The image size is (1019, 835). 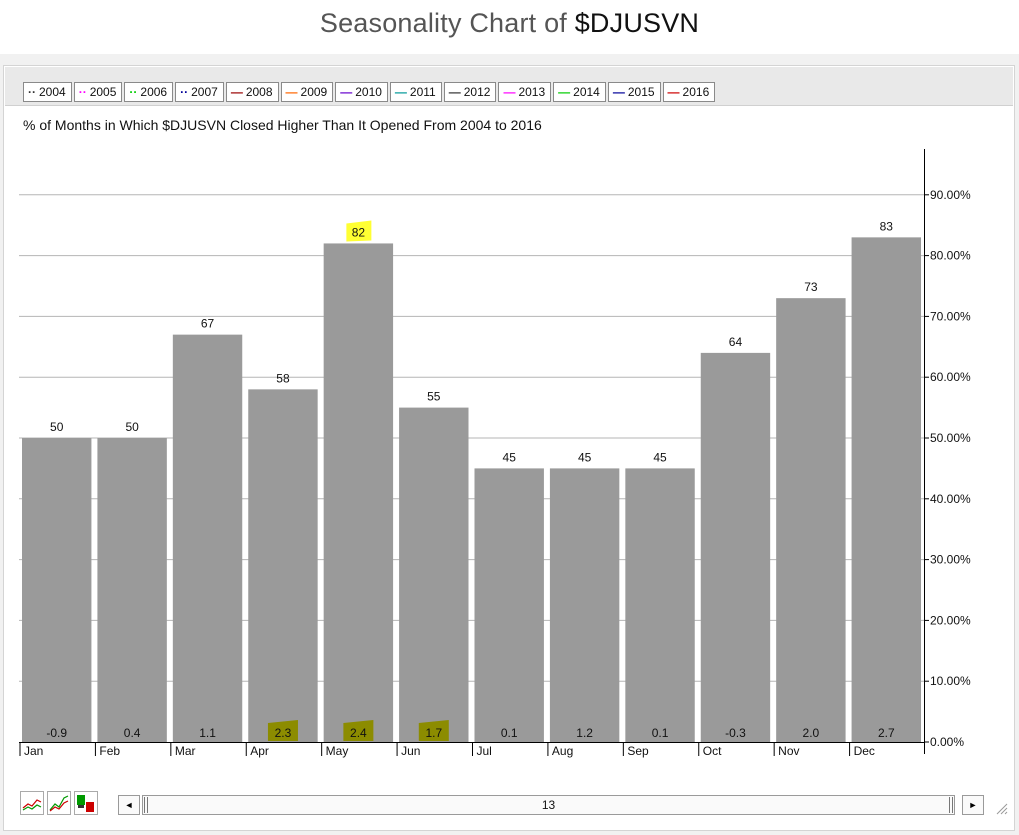 I want to click on bar-sep, so click(x=660, y=605).